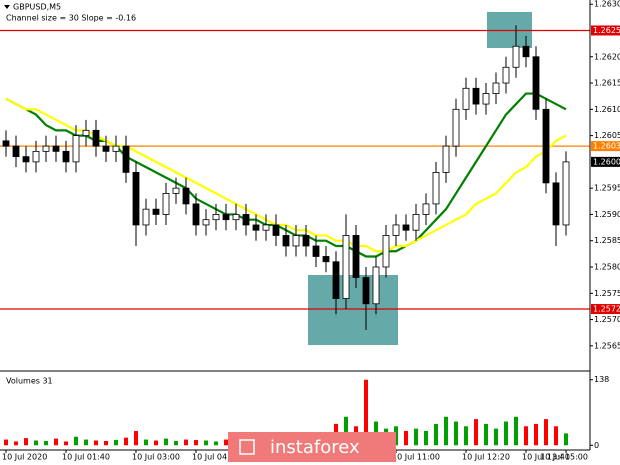  I want to click on y-tick-label: 1.2595, so click(607, 188).